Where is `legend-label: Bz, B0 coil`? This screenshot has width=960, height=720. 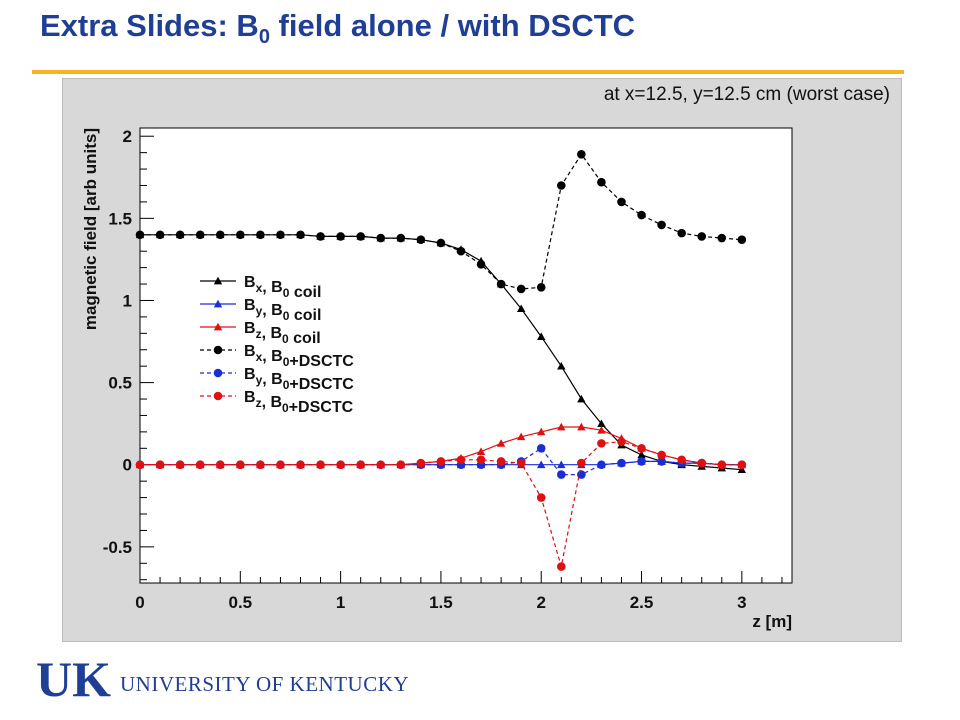 legend-label: Bz, B0 coil is located at coordinates (282, 333).